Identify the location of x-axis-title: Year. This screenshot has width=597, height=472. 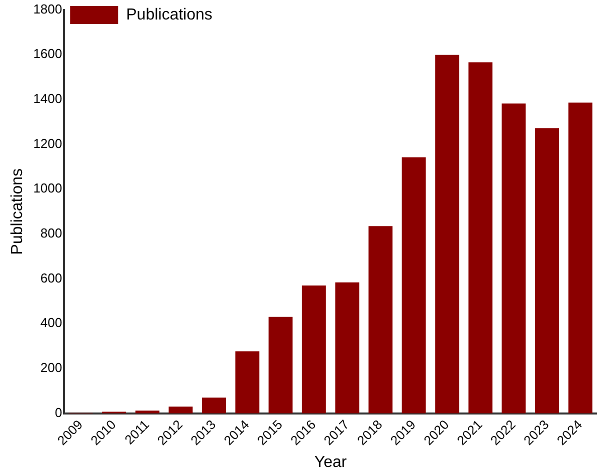
(331, 462).